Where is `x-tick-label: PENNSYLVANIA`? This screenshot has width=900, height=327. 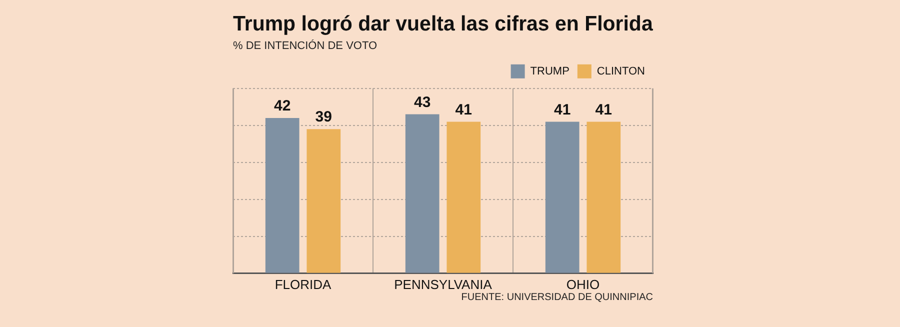 x-tick-label: PENNSYLVANIA is located at coordinates (443, 284).